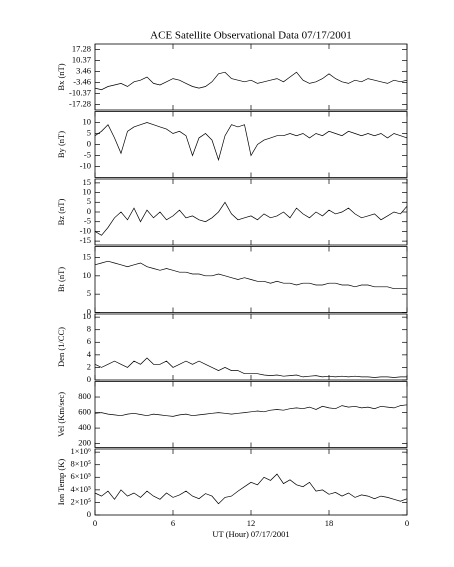 The height and width of the screenshot is (567, 454). Describe the element at coordinates (173, 523) in the screenshot. I see `x-tick-label: 6` at that location.